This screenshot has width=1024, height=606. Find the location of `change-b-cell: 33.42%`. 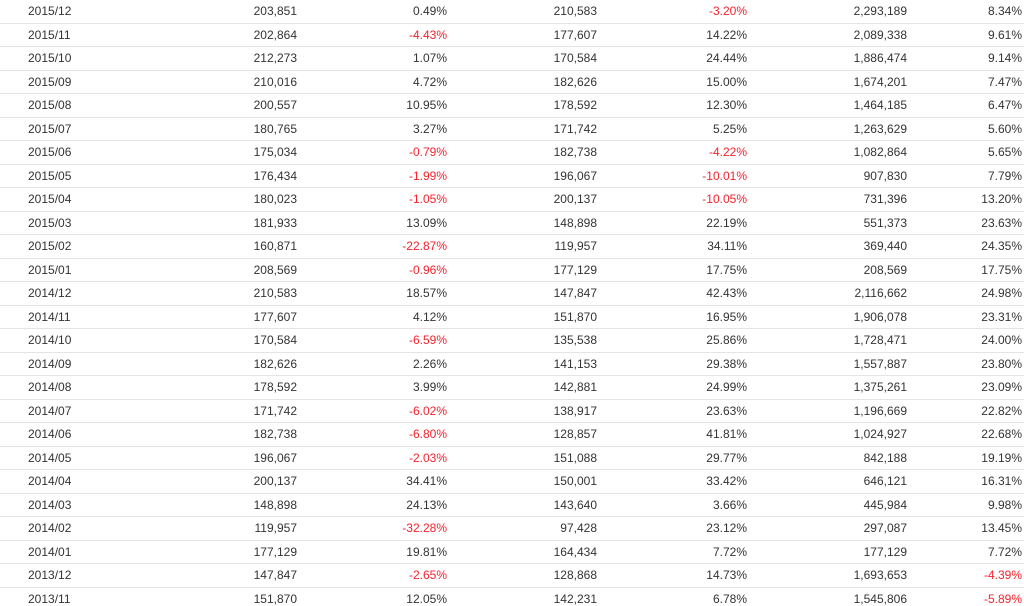

change-b-cell: 33.42% is located at coordinates (674, 481).